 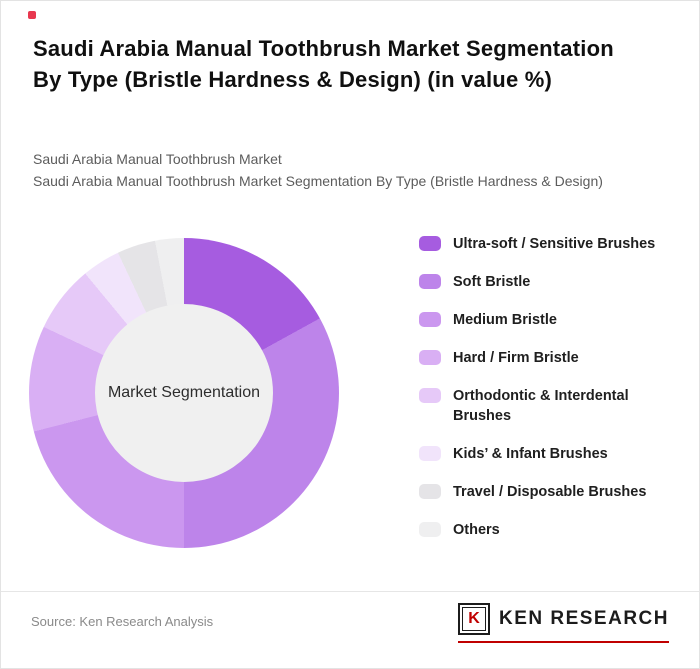 I want to click on legend-label: Medium Bristle, so click(x=505, y=320).